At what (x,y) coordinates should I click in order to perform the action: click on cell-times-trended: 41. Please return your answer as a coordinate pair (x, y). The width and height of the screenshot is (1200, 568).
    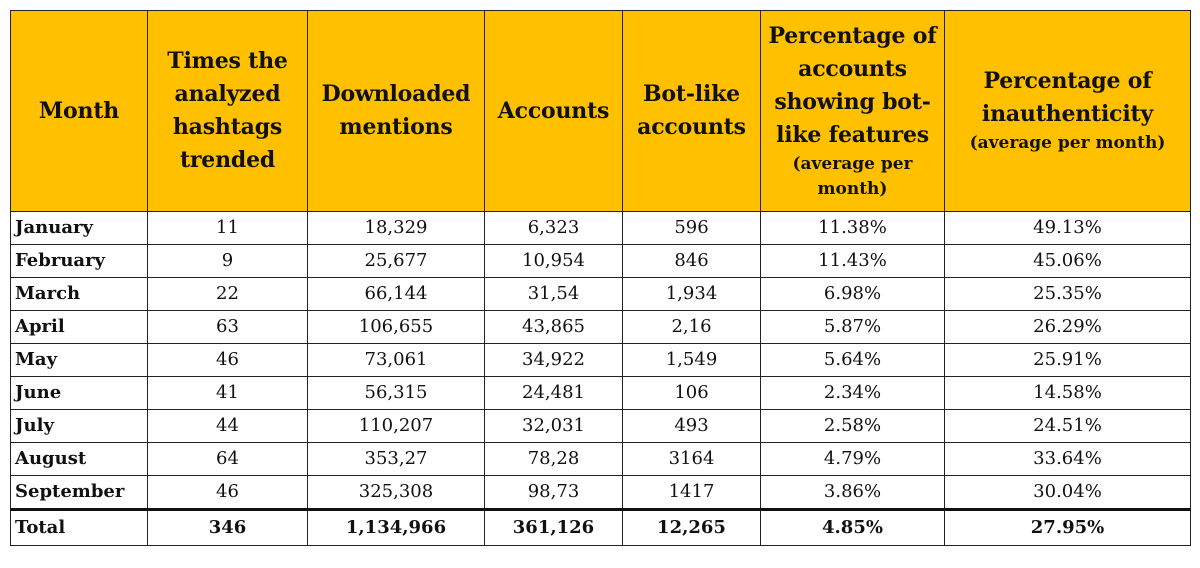
    Looking at the image, I should click on (227, 393).